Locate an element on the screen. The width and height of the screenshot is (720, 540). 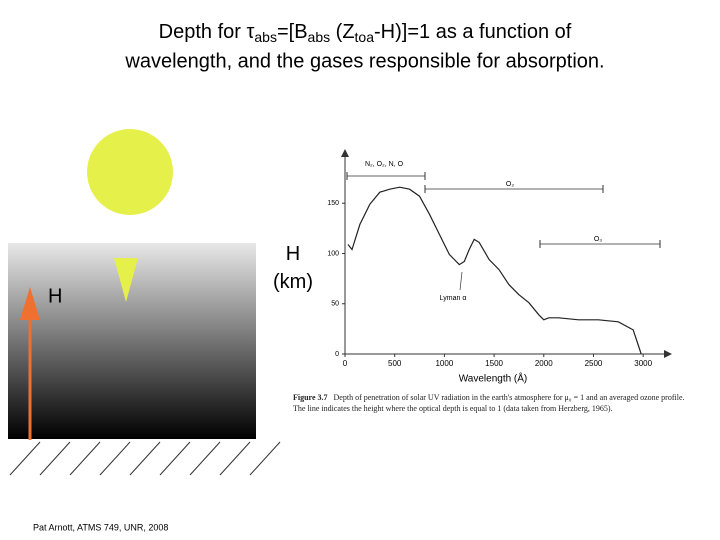
annotation-pointer is located at coordinates (461, 281).